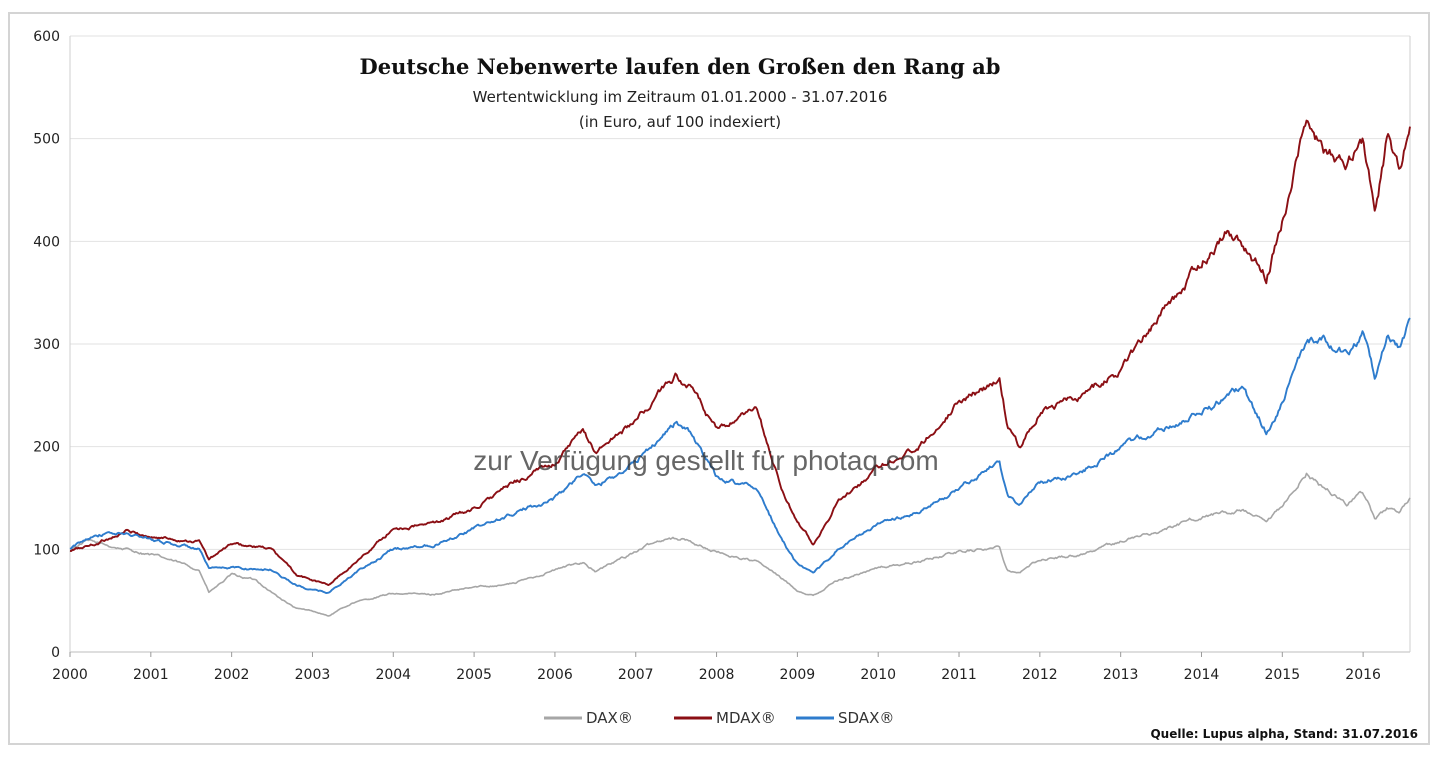  I want to click on x-tick-label: 2008, so click(717, 675).